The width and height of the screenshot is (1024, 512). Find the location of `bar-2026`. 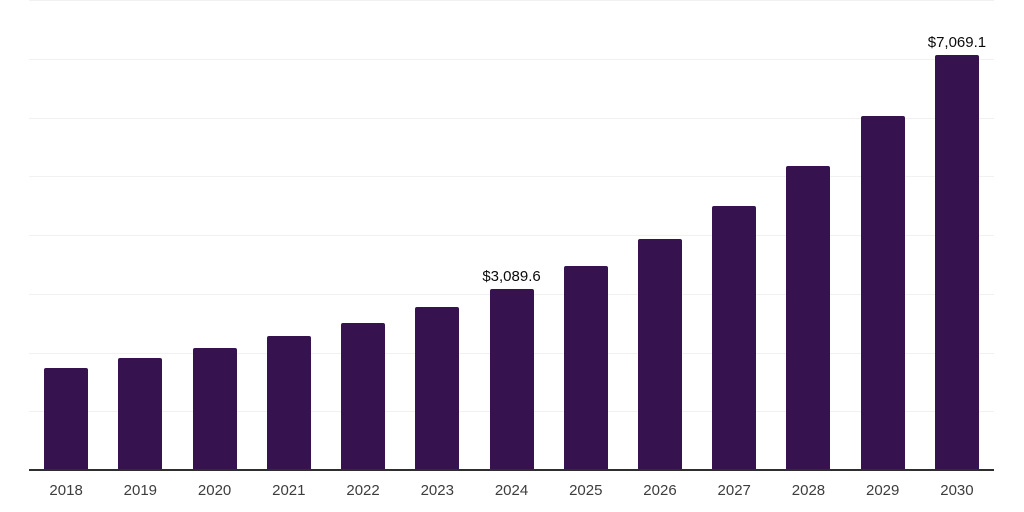

bar-2026 is located at coordinates (659, 354).